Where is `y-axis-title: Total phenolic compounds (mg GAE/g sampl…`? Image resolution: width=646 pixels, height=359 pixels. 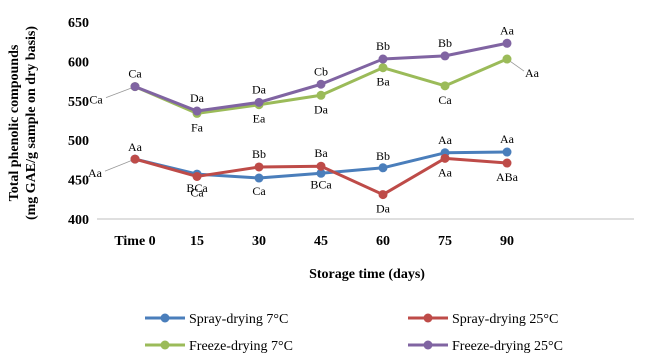
y-axis-title: Total phenolic compounds (mg GAE/g sampl… is located at coordinates (23, 123).